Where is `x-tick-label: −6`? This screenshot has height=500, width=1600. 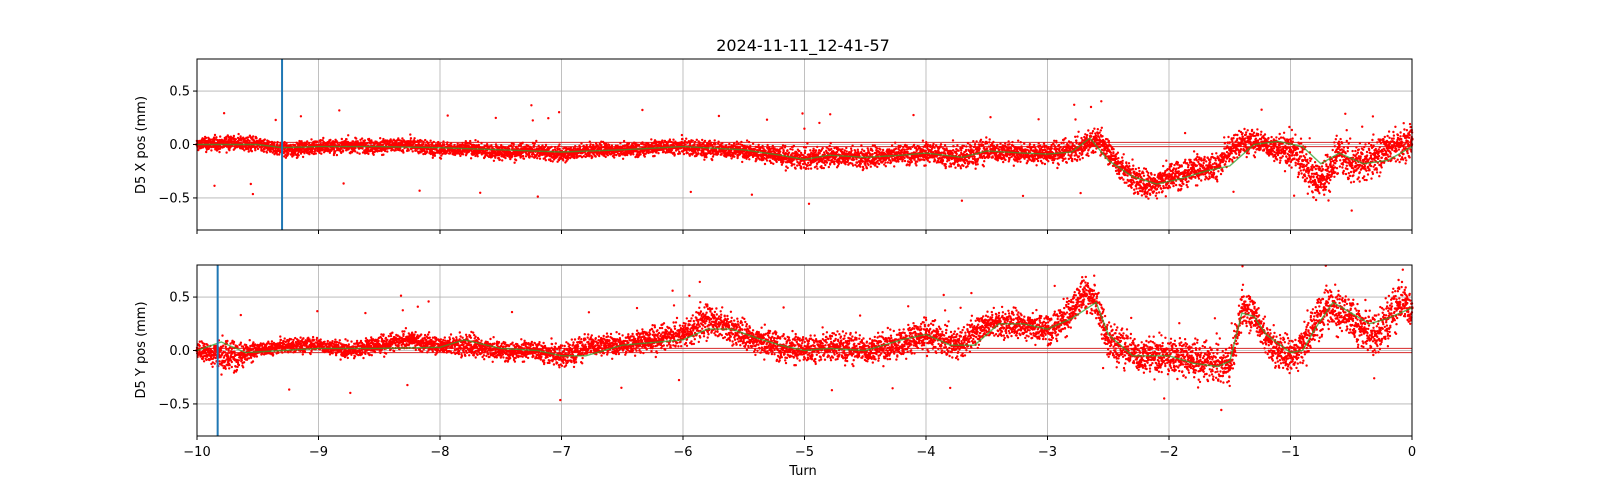 x-tick-label: −6 is located at coordinates (682, 452).